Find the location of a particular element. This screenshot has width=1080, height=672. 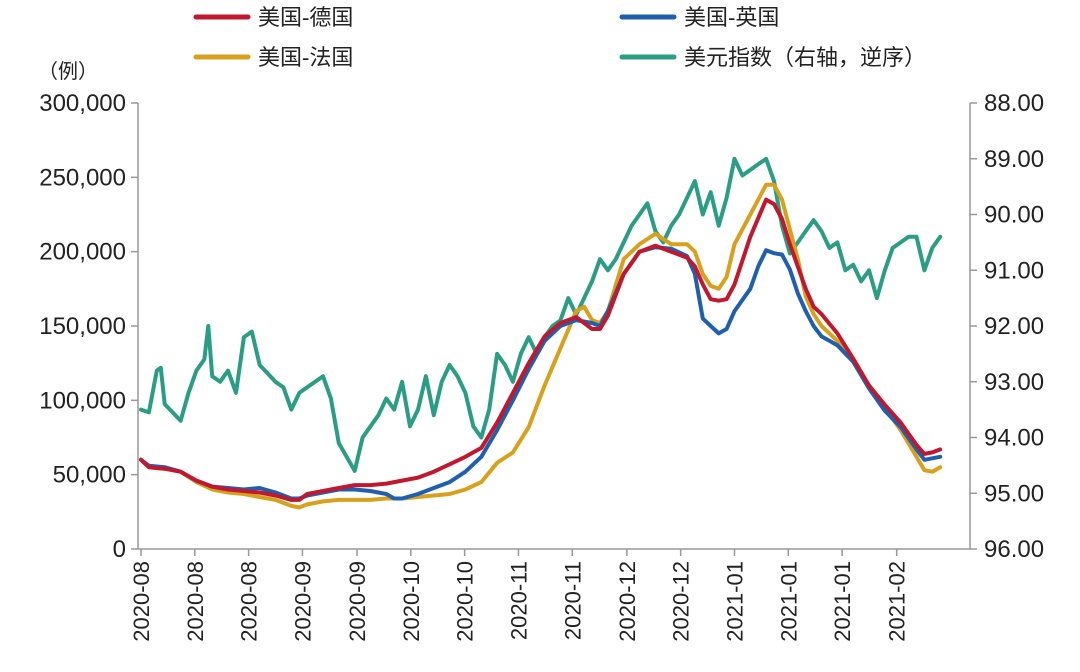

x-tick-label: 2021-02 is located at coordinates (897, 601).